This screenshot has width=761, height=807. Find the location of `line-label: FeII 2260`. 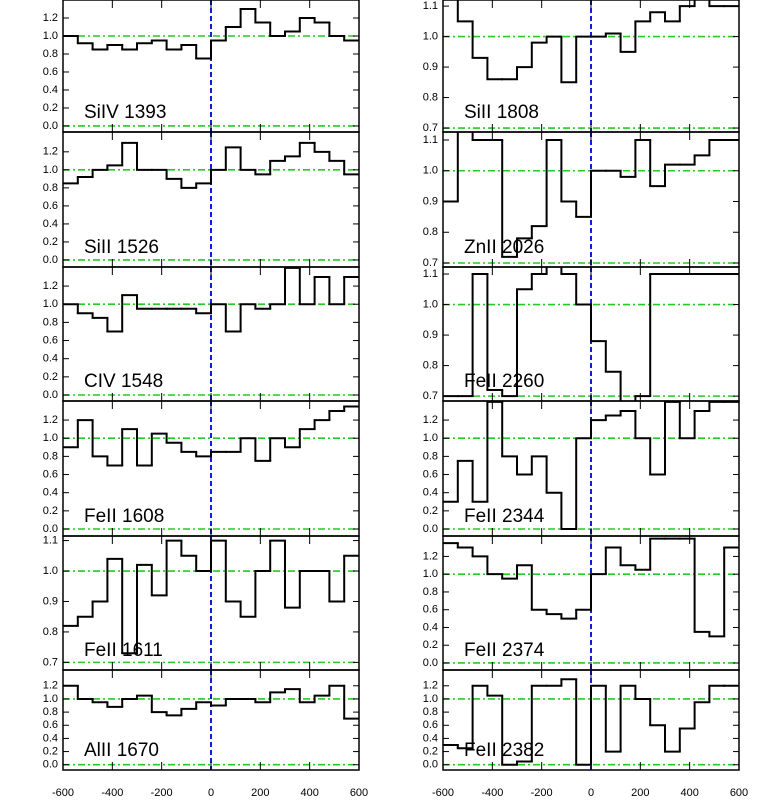

line-label: FeII 2260 is located at coordinates (504, 381).